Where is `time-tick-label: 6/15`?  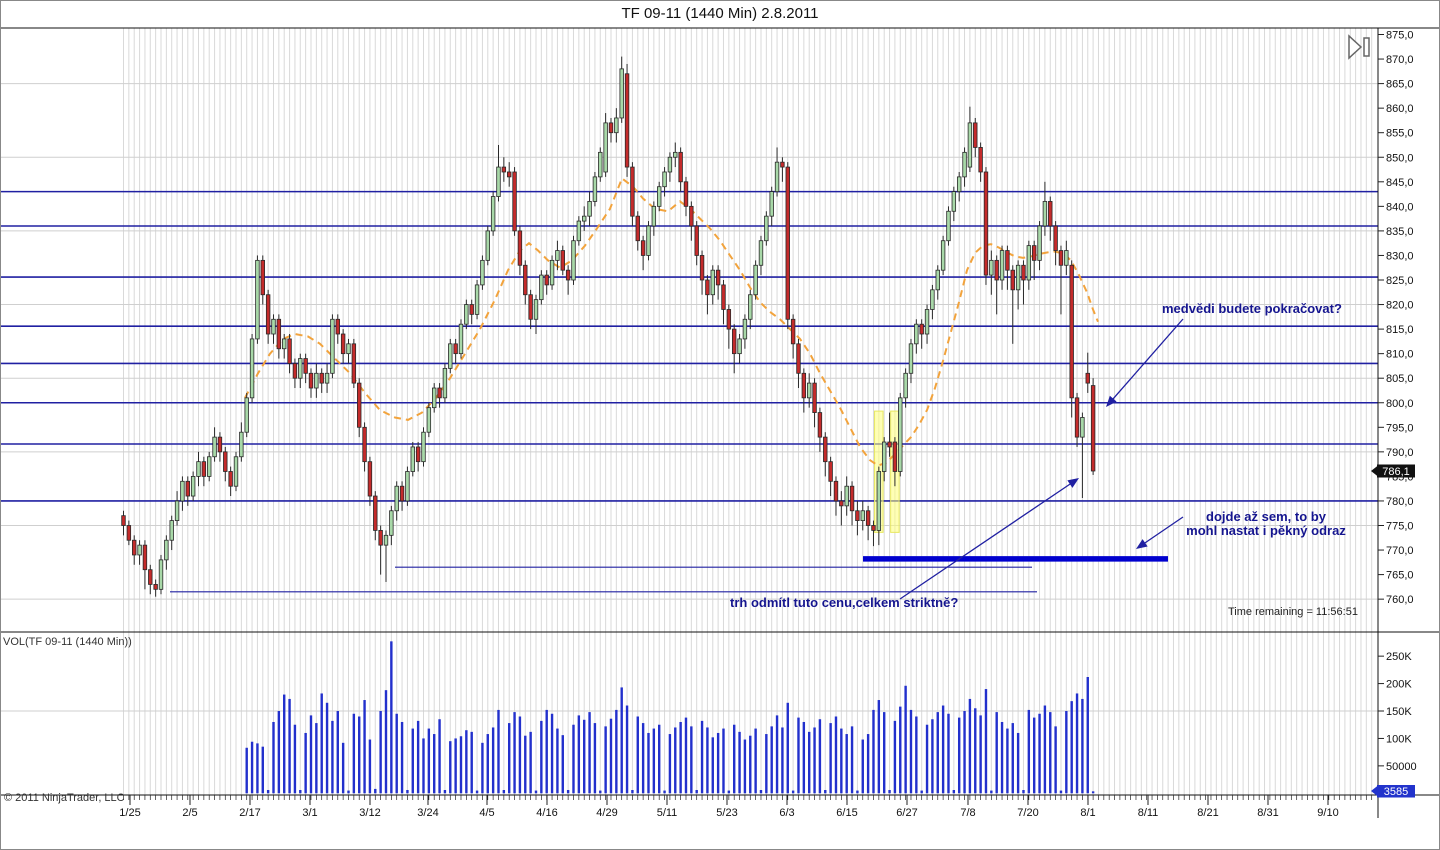
time-tick-label: 6/15 is located at coordinates (846, 813).